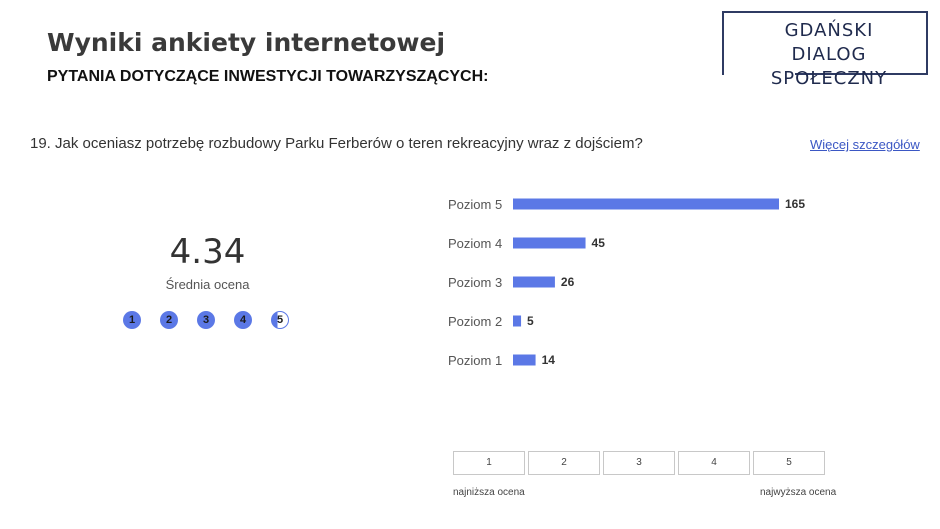 Image resolution: width=940 pixels, height=529 pixels. I want to click on average-rating-value: 4.34, so click(207, 252).